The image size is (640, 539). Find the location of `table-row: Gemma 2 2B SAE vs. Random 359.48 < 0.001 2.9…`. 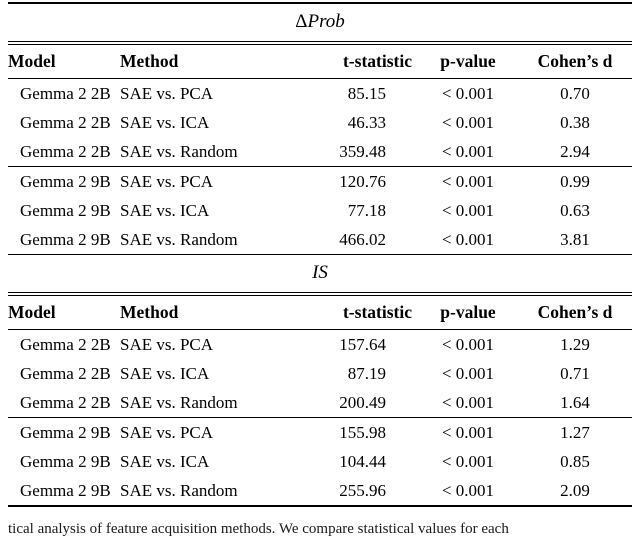

table-row: Gemma 2 2B SAE vs. Random 359.48 < 0.001 2.9… is located at coordinates (320, 152).